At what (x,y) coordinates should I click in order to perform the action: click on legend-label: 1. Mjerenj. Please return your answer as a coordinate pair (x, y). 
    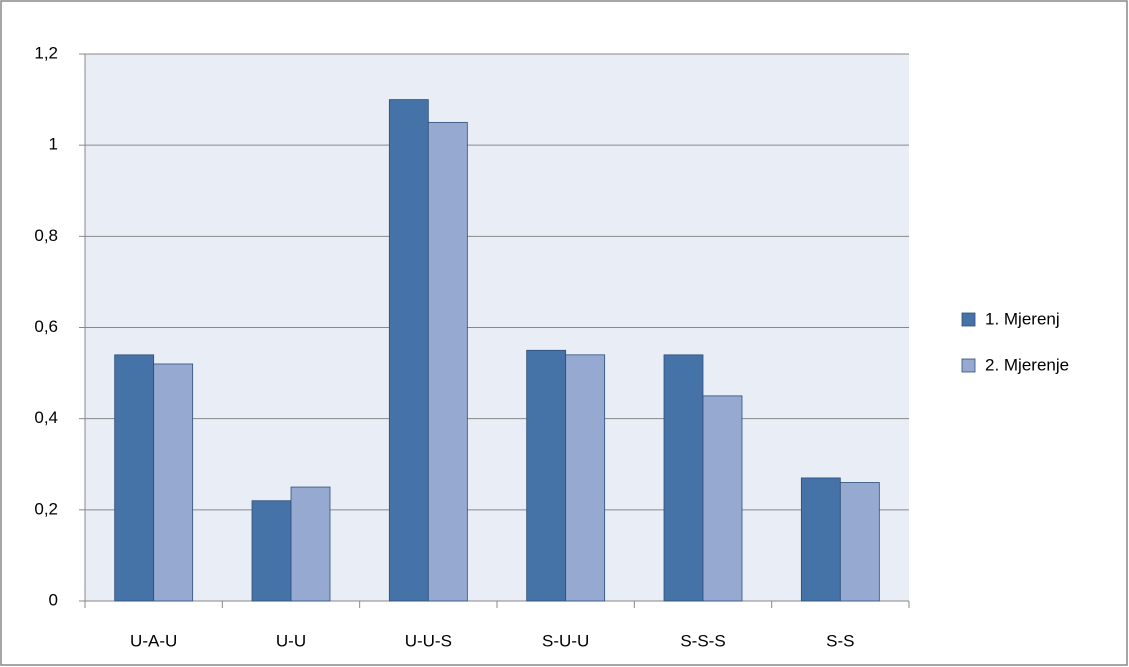
    Looking at the image, I should click on (1022, 318).